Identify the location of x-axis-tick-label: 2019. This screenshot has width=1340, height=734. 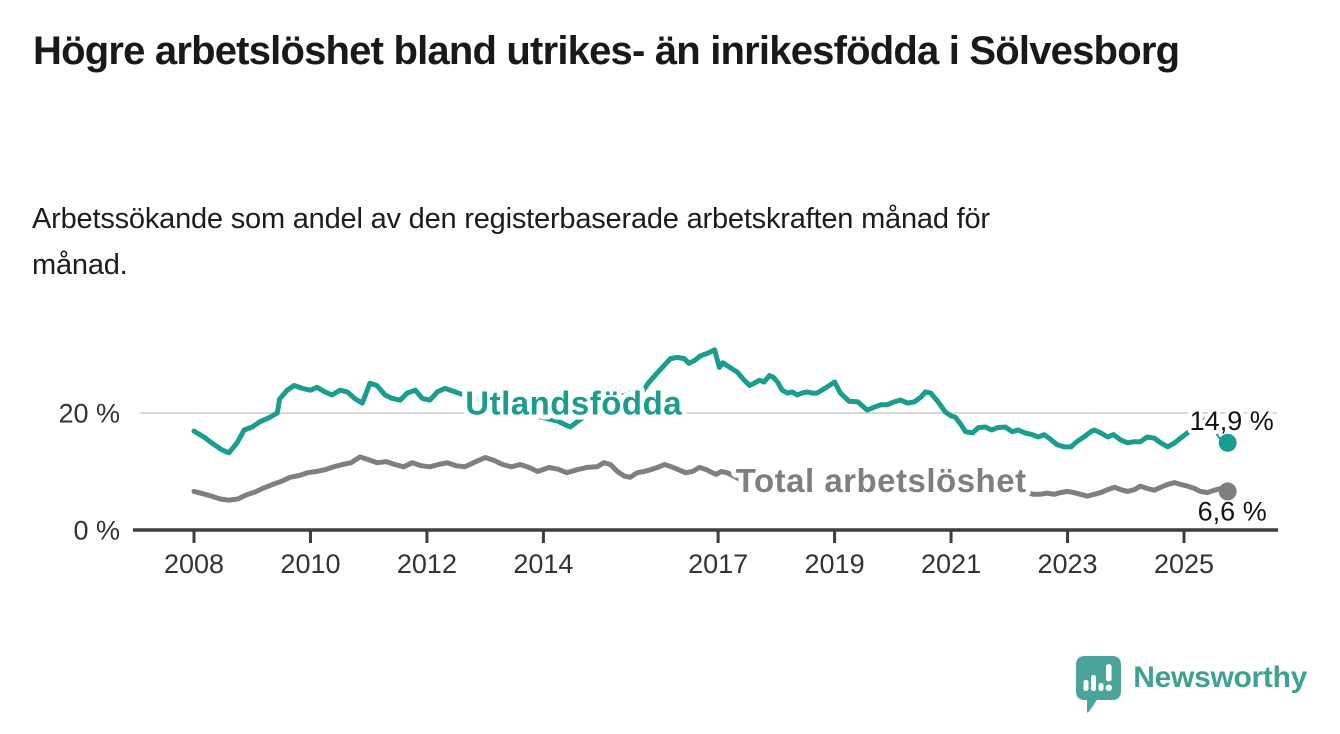
(835, 564).